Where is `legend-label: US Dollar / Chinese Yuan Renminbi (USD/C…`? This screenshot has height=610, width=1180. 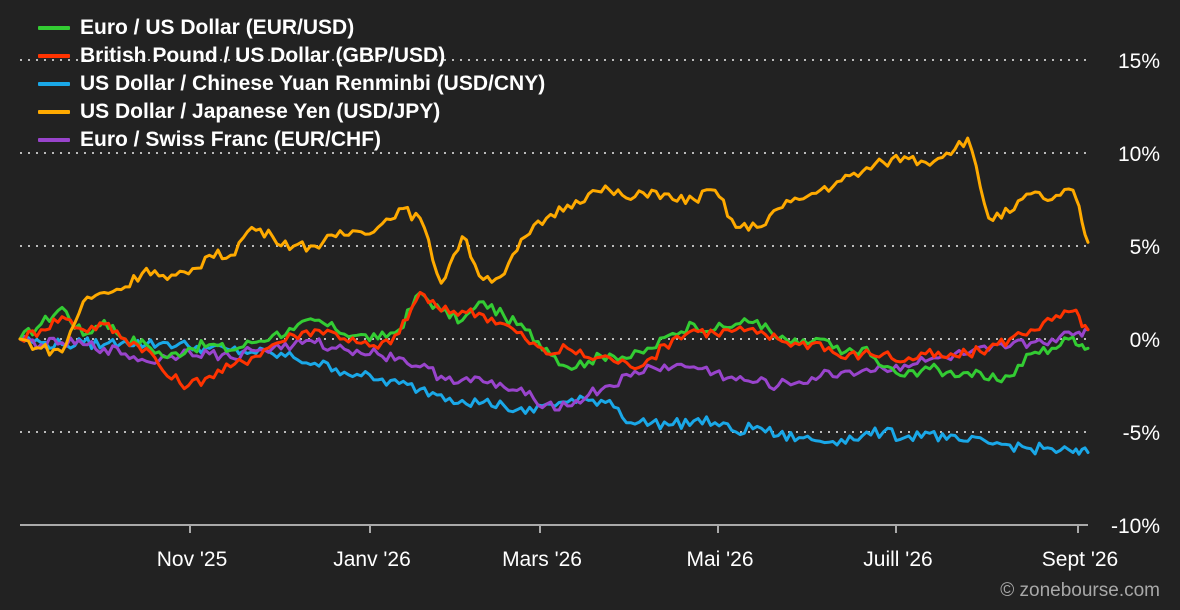
legend-label: US Dollar / Chinese Yuan Renminbi (USD/C… is located at coordinates (313, 83).